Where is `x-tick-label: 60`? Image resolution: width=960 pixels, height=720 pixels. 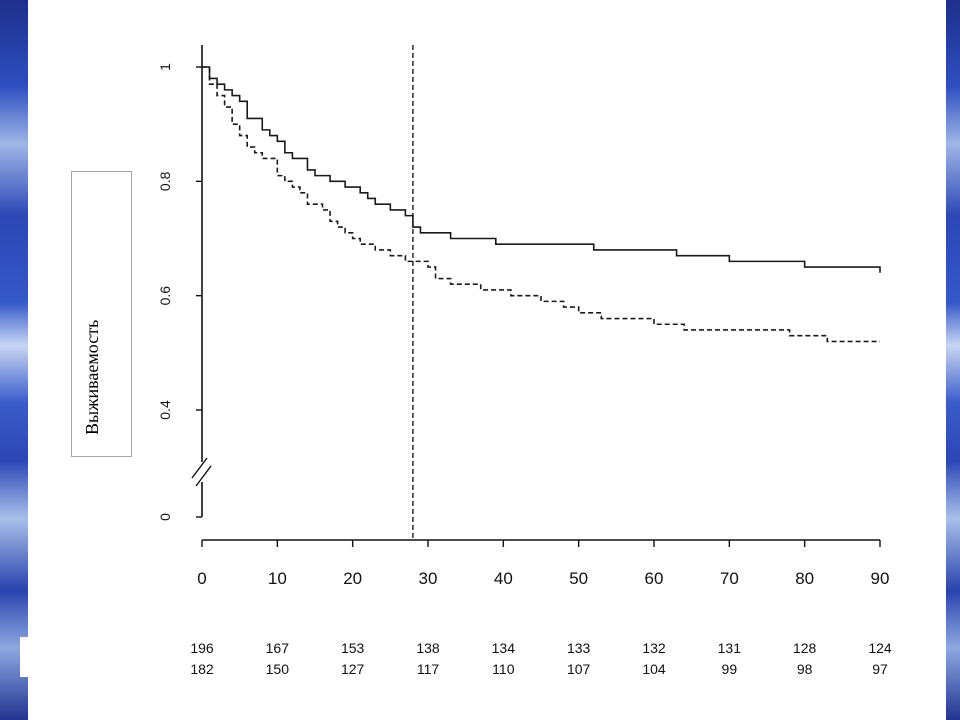
x-tick-label: 60 is located at coordinates (654, 578).